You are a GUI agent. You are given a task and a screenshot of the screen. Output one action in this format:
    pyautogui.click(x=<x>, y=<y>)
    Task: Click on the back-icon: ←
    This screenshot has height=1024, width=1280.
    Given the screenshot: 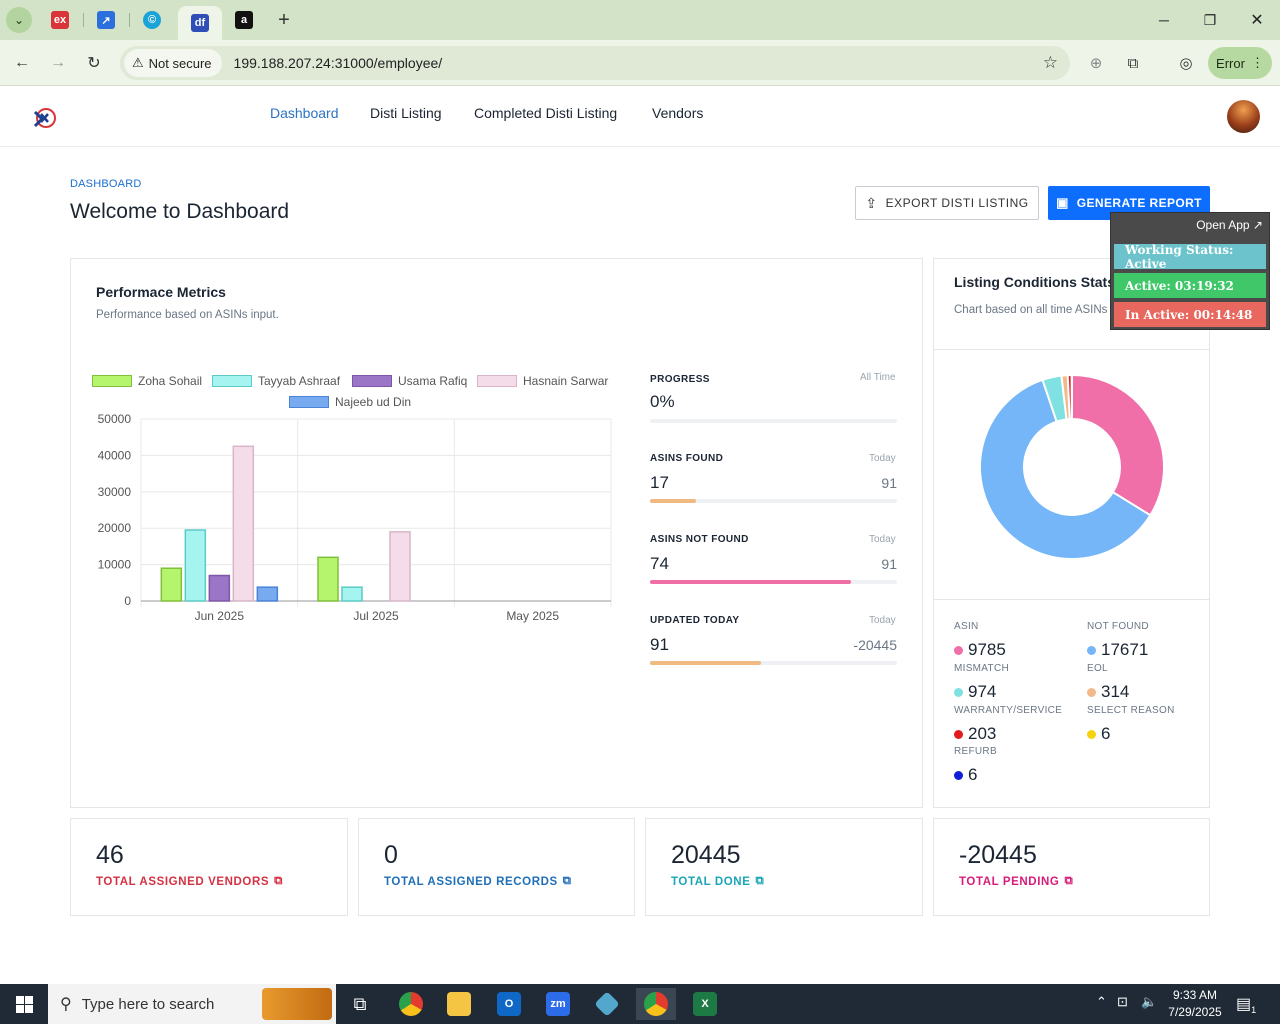 What is the action you would take?
    pyautogui.click(x=22, y=62)
    